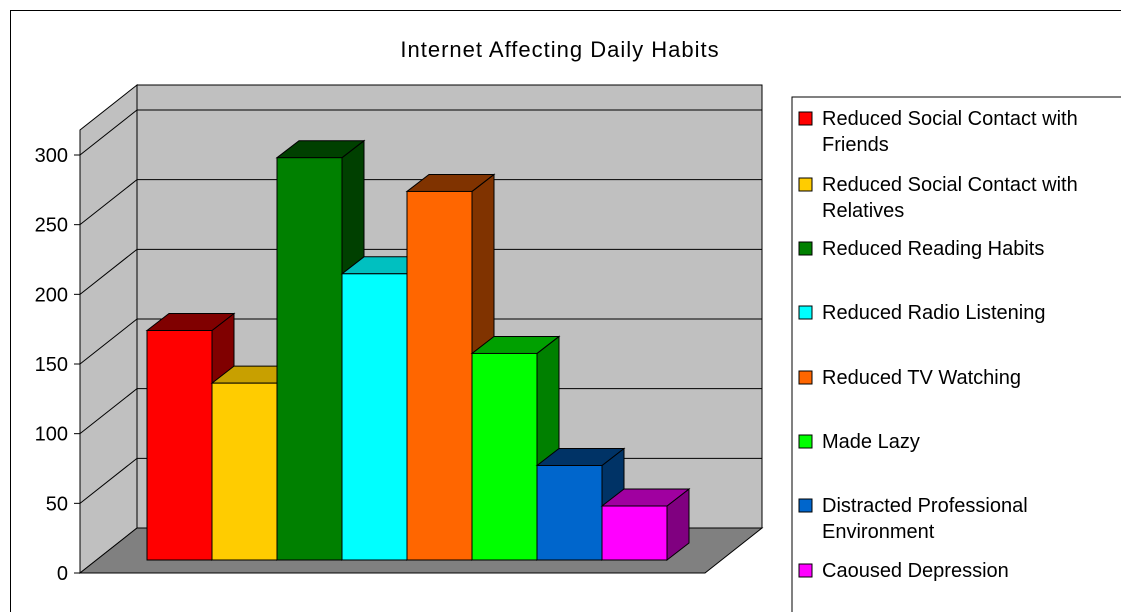 This screenshot has width=1121, height=612. What do you see at coordinates (51, 295) in the screenshot?
I see `y-tick-label: 200` at bounding box center [51, 295].